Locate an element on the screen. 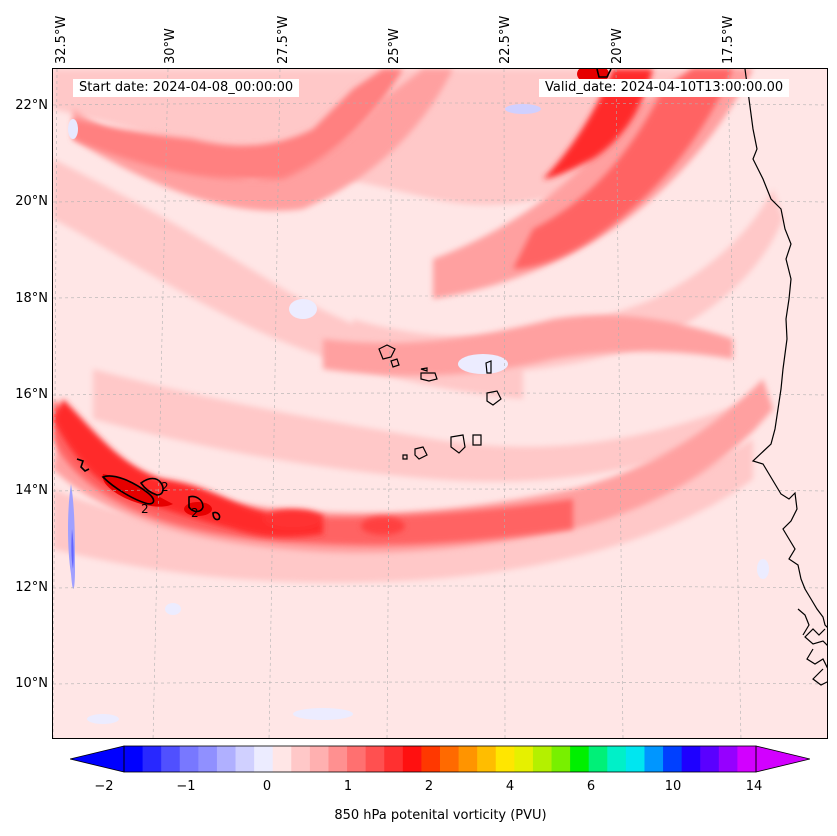  latitude-label: 10°N is located at coordinates (31, 683).